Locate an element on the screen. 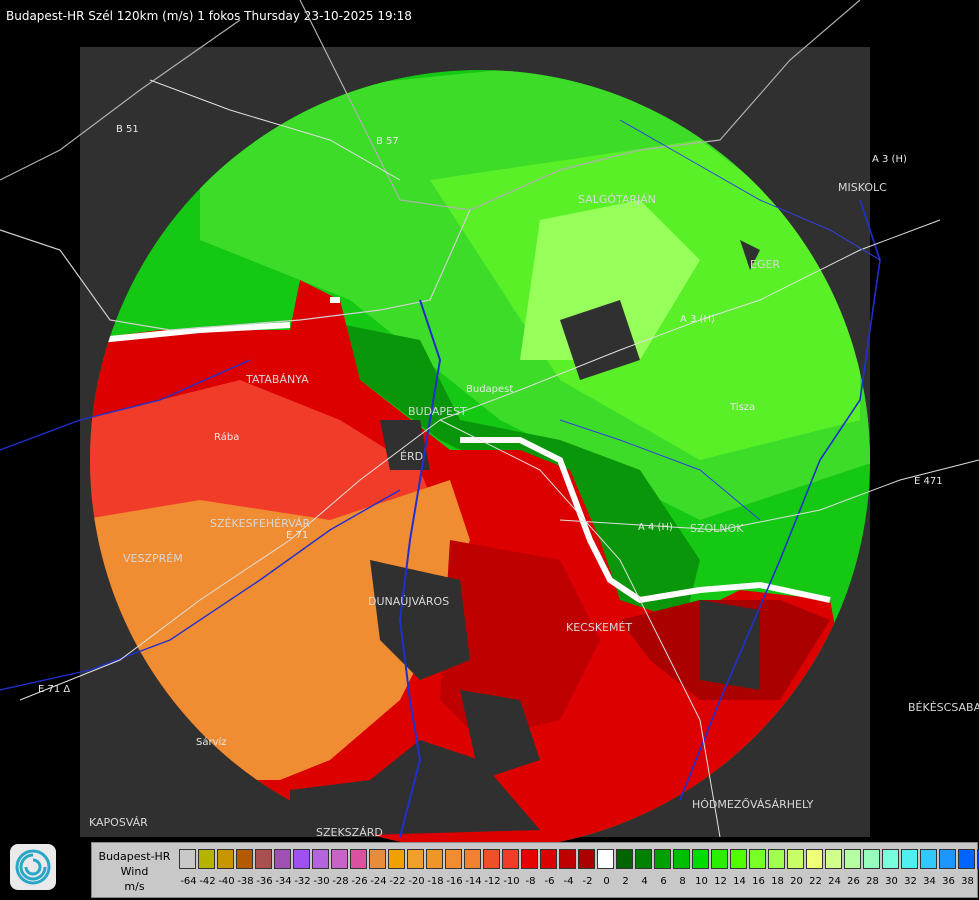 This screenshot has width=979, height=900. legend-radar-name: Budapest-HR is located at coordinates (134, 856).